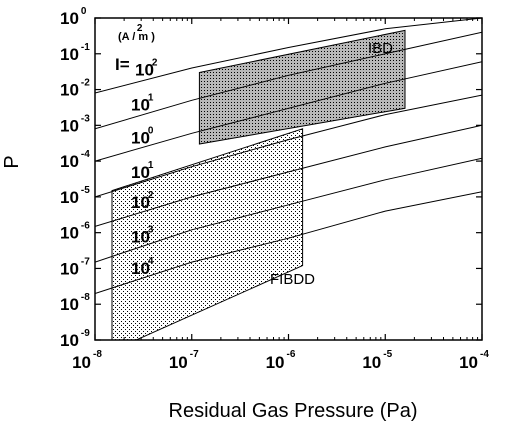 The width and height of the screenshot is (508, 427). What do you see at coordinates (75, 339) in the screenshot?
I see `y-tick-label: 10 -9` at bounding box center [75, 339].